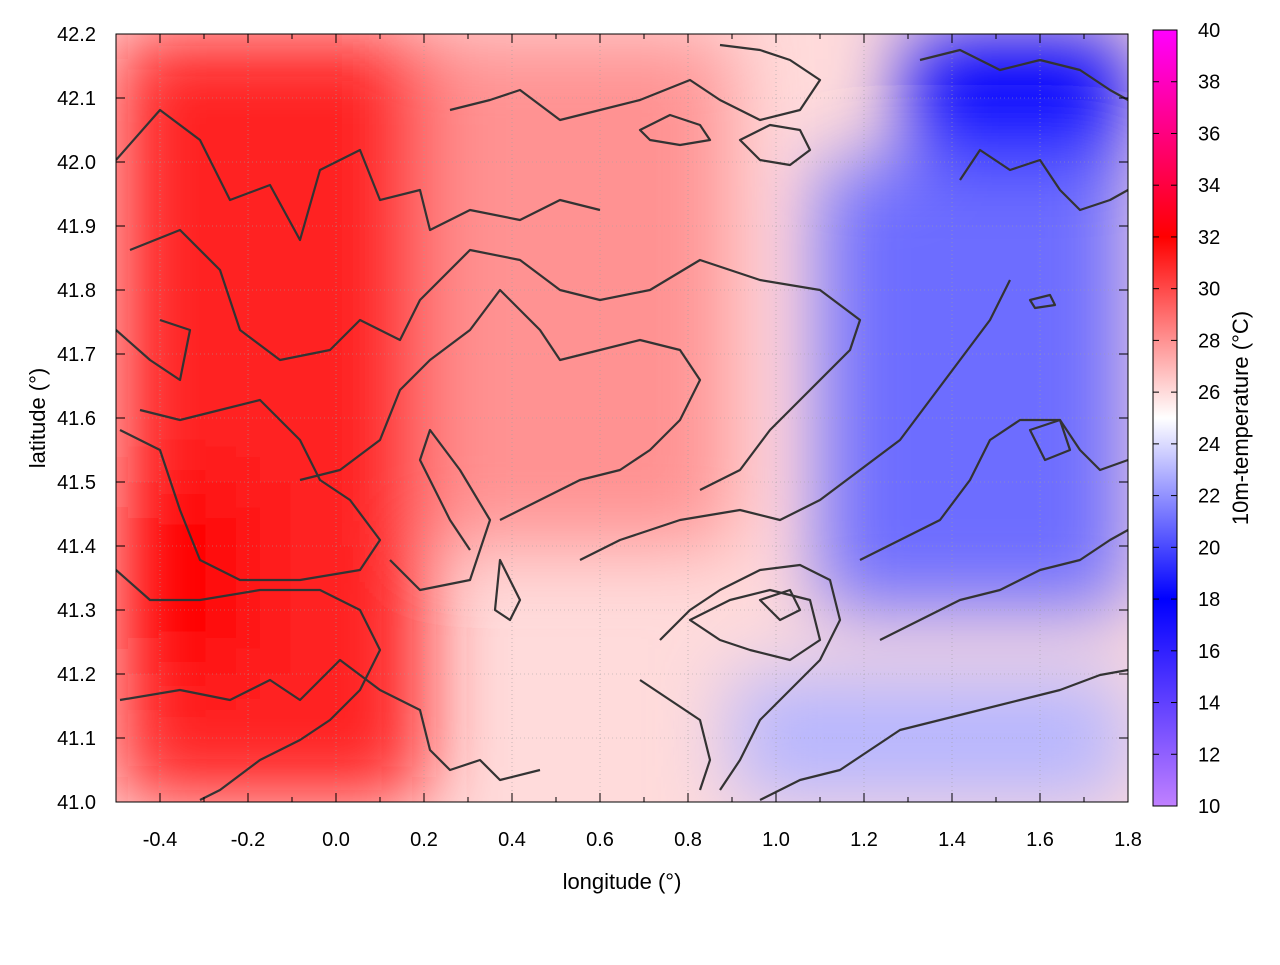 The width and height of the screenshot is (1280, 965). What do you see at coordinates (512, 840) in the screenshot?
I see `x-tick-label: 0.4` at bounding box center [512, 840].